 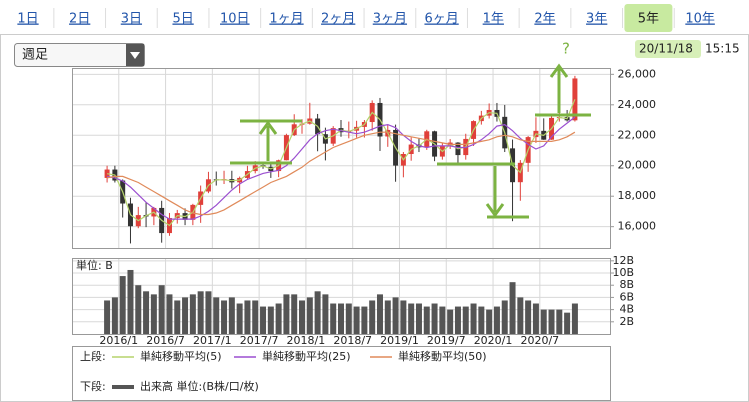 What do you see at coordinates (135, 55) in the screenshot?
I see `dropdown-arrow` at bounding box center [135, 55].